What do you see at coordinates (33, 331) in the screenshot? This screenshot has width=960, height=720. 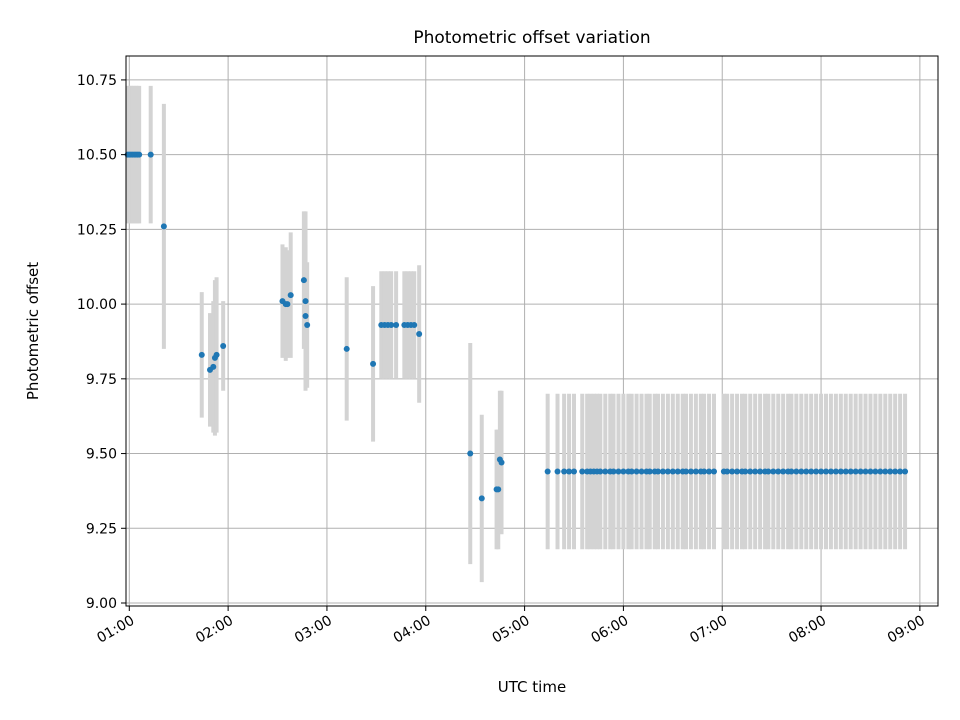 I see `y-axis-label: Photometric offset` at bounding box center [33, 331].